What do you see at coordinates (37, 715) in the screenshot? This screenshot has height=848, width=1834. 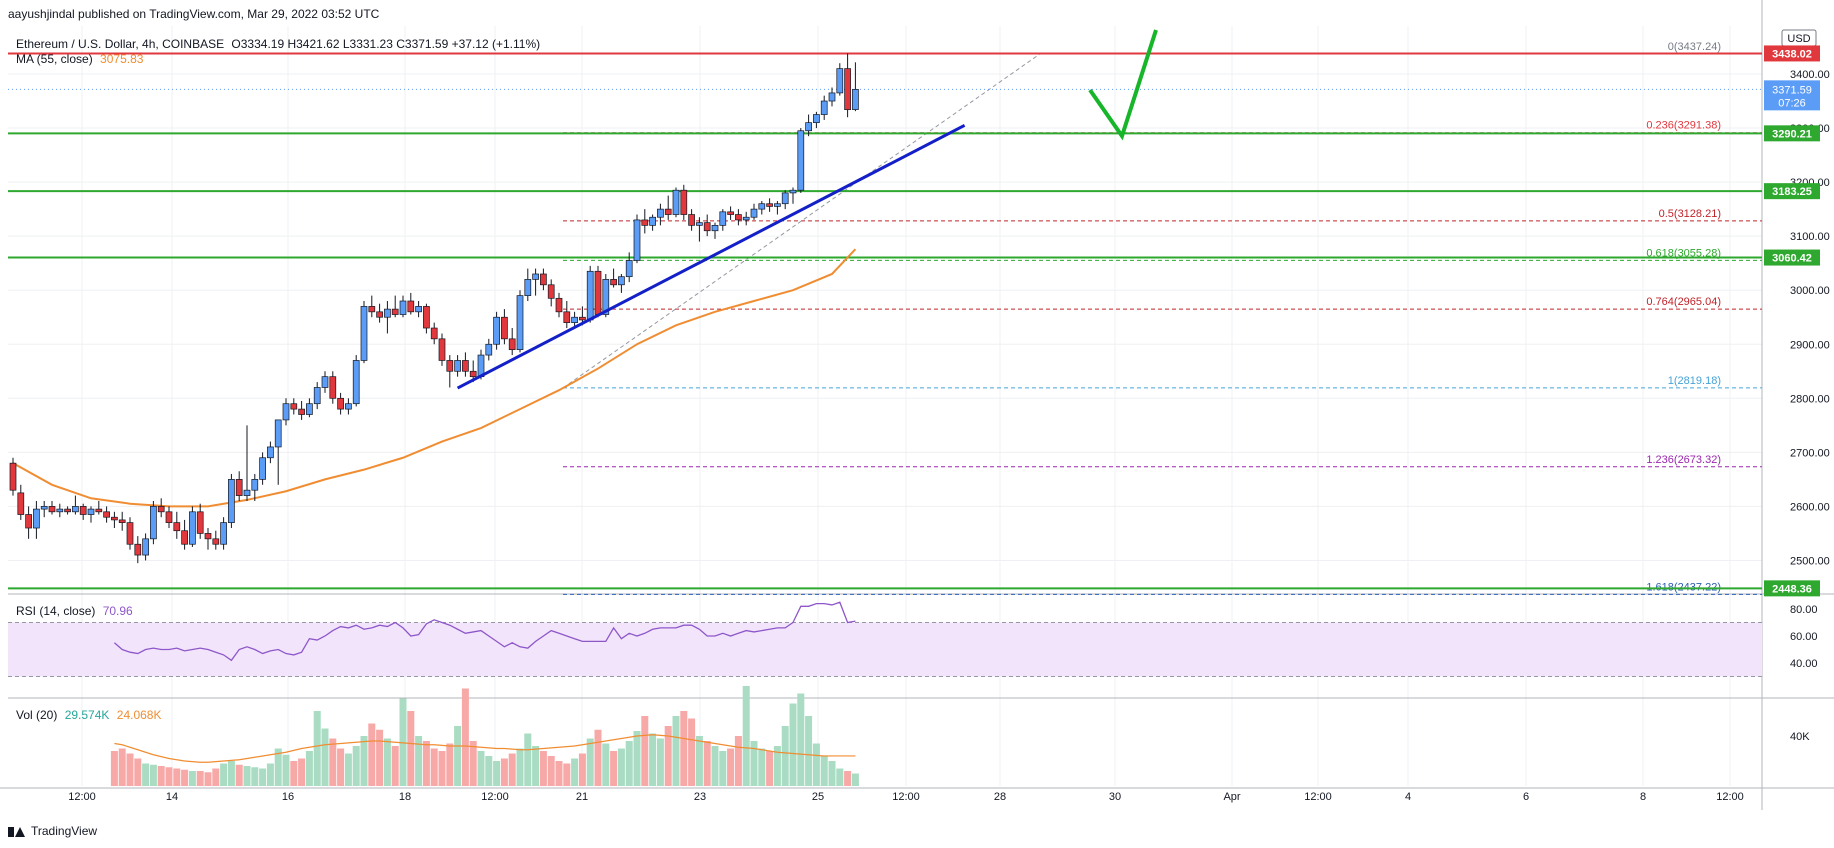 I see `vol-label: Vol (20)` at bounding box center [37, 715].